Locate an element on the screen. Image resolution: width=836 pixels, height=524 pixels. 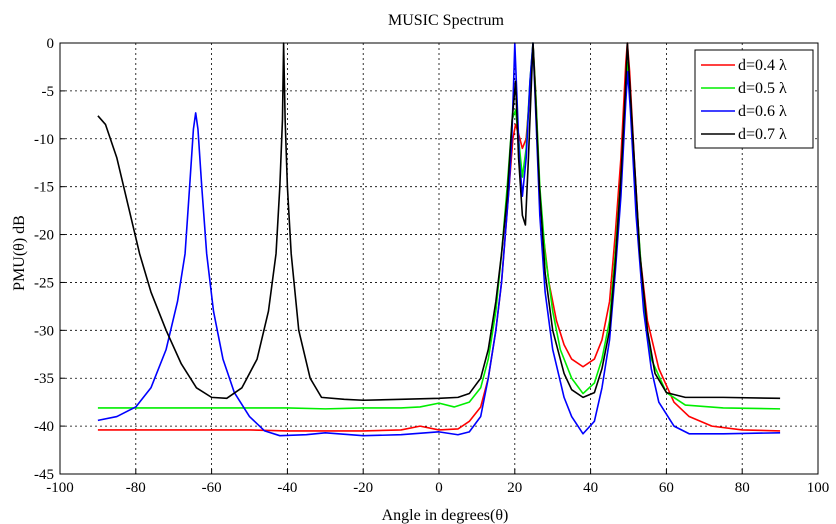
x-tick-label: -20 is located at coordinates (363, 488).